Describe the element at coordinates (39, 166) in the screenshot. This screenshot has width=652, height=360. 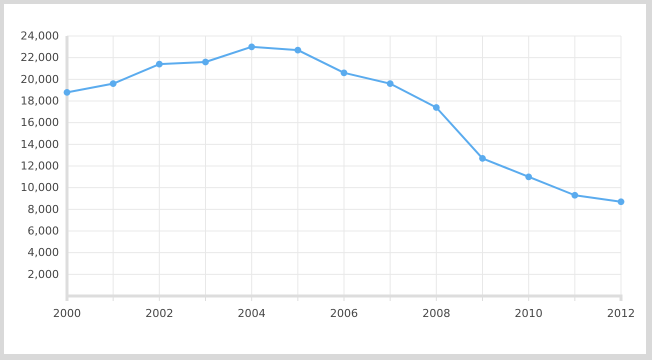
I see `y-tick-label: 12,000` at that location.